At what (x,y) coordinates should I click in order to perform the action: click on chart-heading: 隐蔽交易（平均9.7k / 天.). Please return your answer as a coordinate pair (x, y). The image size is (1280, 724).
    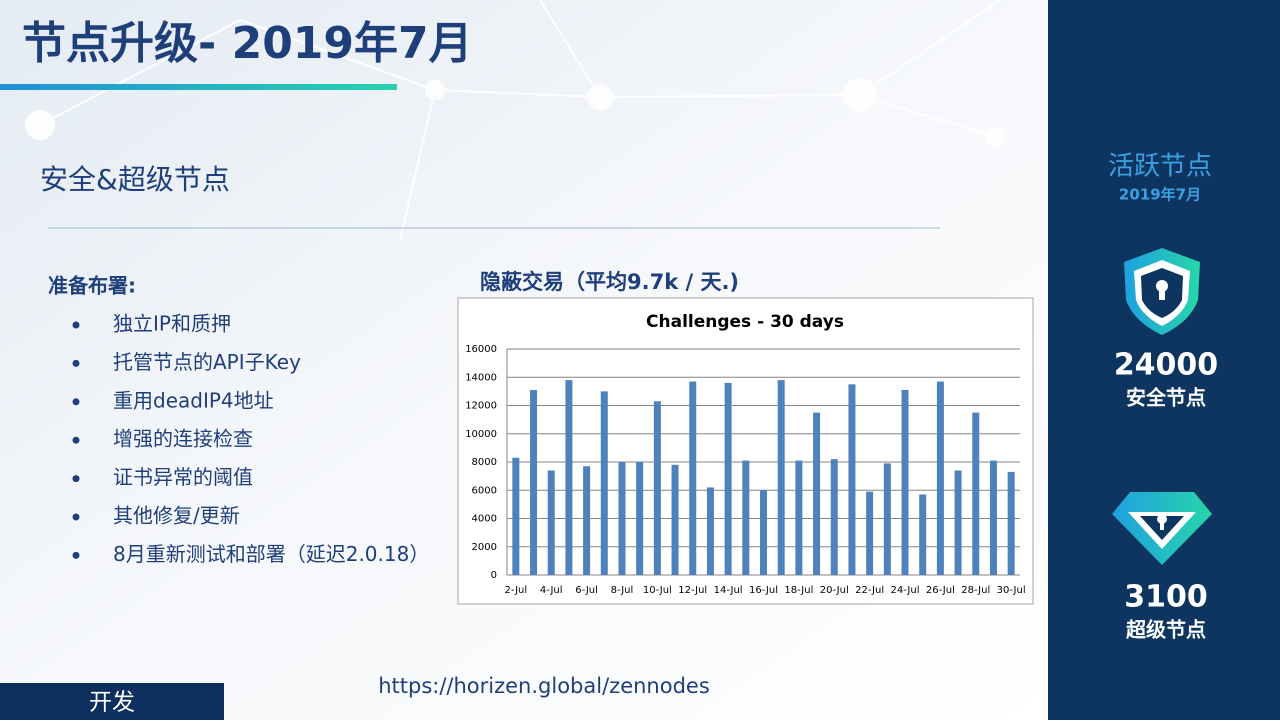
    Looking at the image, I should click on (609, 282).